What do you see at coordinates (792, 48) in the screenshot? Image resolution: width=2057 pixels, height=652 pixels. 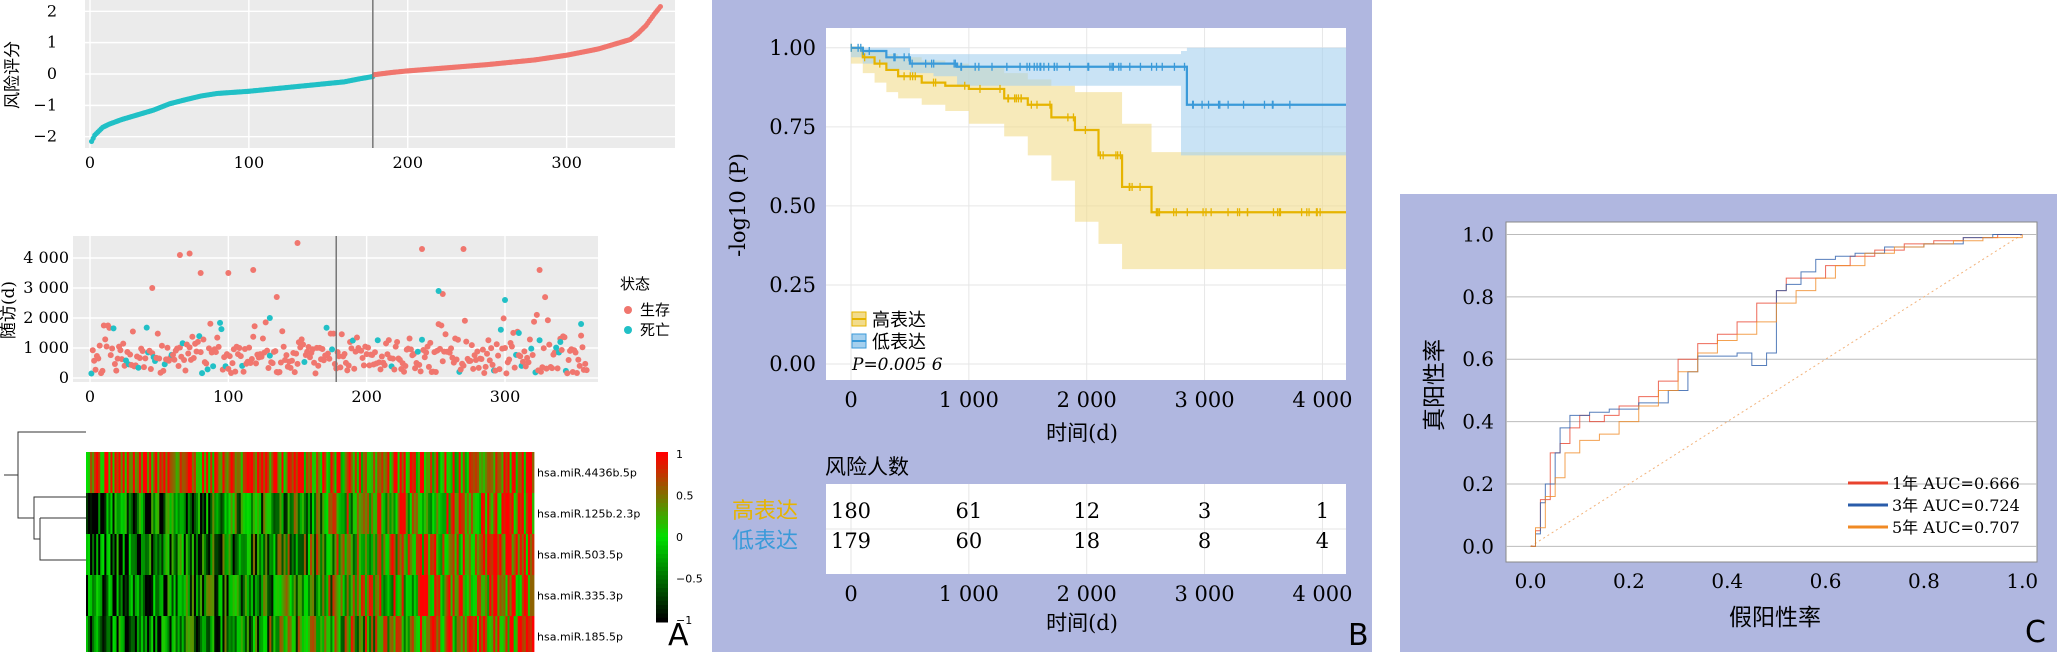 I see `km-y-tick: 1.00` at bounding box center [792, 48].